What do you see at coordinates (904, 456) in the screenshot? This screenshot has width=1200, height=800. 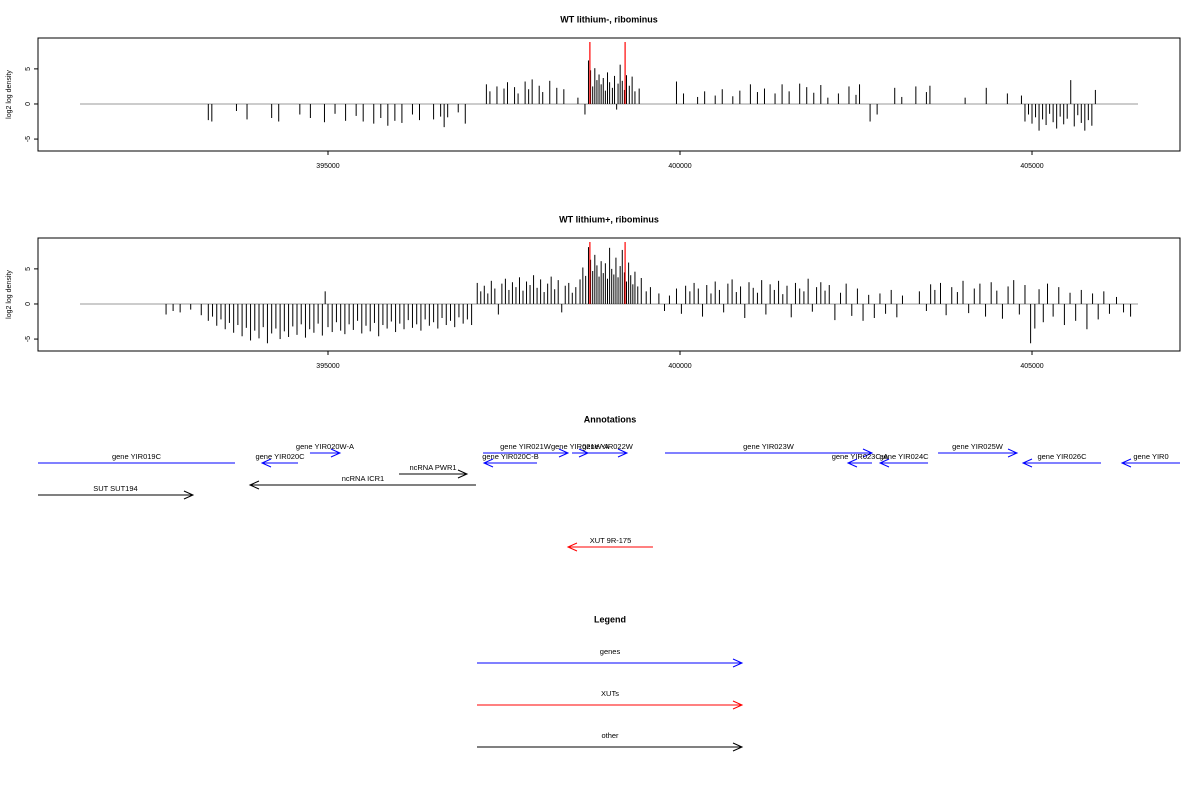 I see `feature-label: gene YIR024C` at bounding box center [904, 456].